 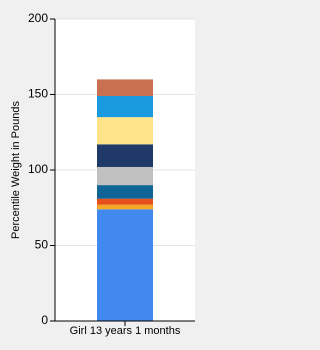 I want to click on y-tick-label: 50, so click(x=42, y=245).